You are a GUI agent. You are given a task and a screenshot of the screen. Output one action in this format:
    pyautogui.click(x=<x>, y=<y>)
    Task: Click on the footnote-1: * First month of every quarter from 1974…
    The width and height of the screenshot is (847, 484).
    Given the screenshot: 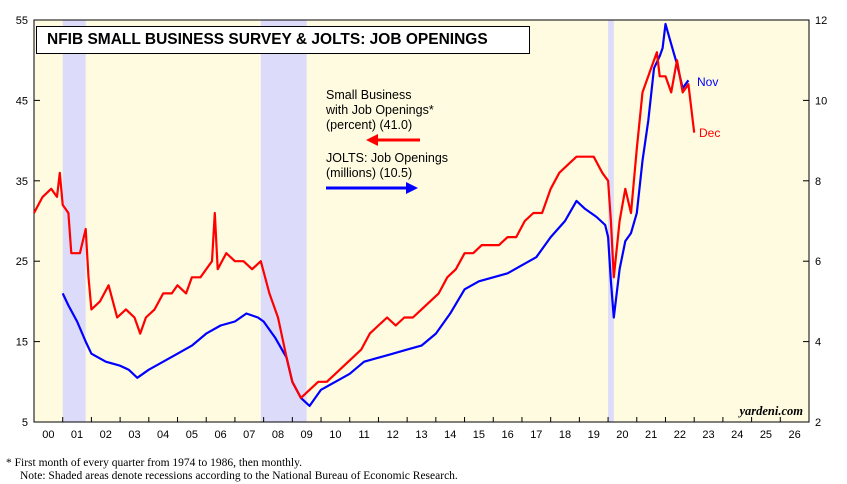 What is the action you would take?
    pyautogui.click(x=154, y=463)
    